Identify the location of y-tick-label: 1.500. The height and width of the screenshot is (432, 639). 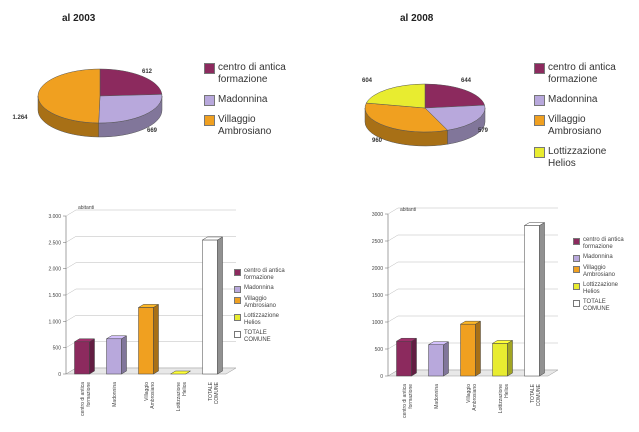
(54, 296).